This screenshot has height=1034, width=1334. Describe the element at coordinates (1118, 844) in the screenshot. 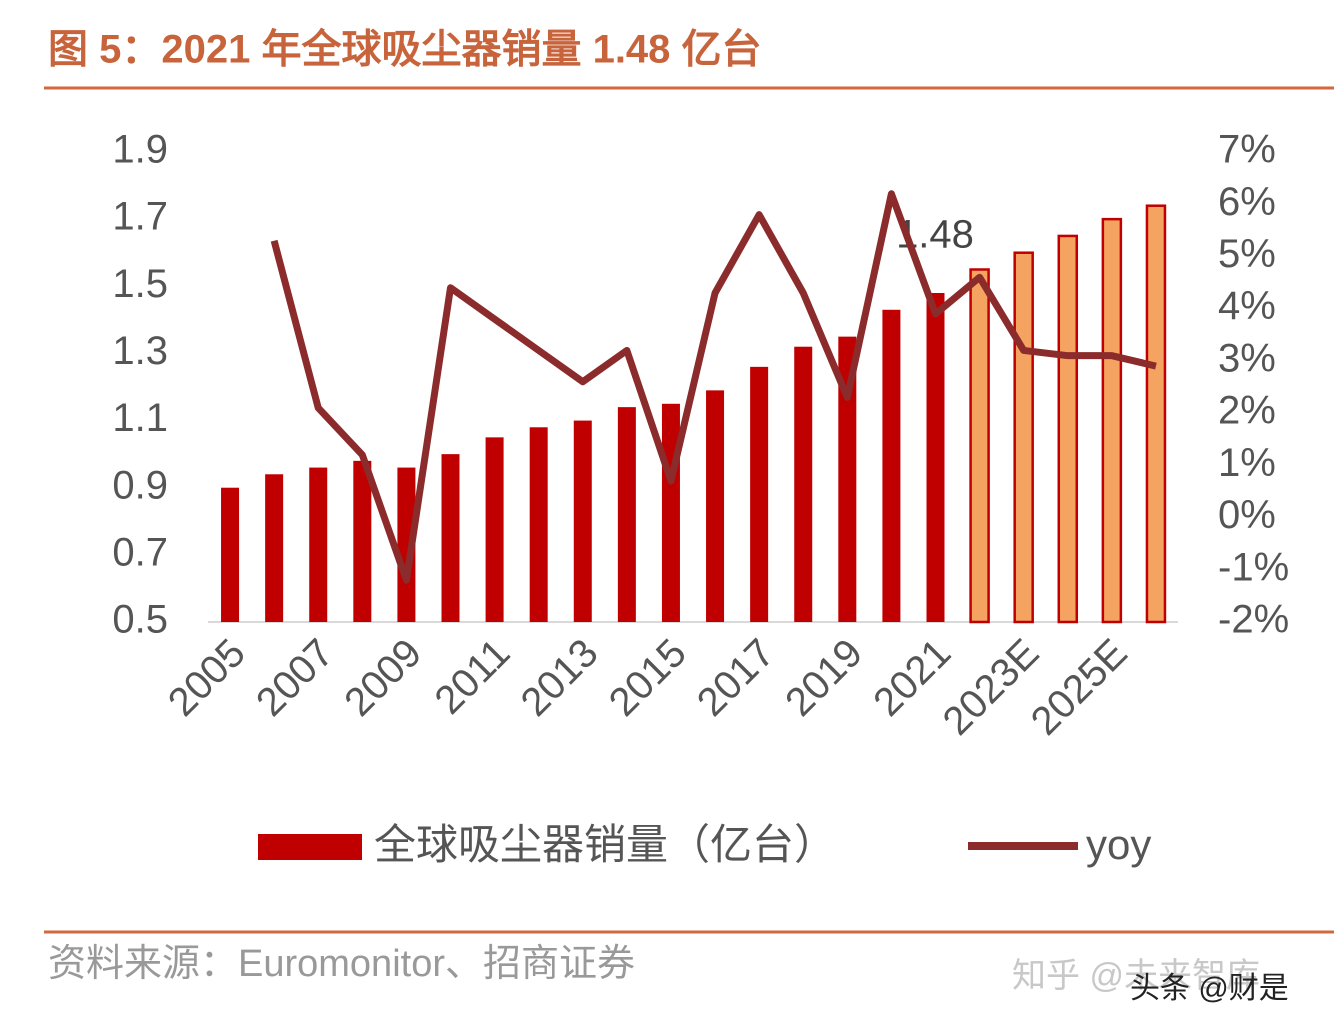

I see `legend-label: yoy` at that location.